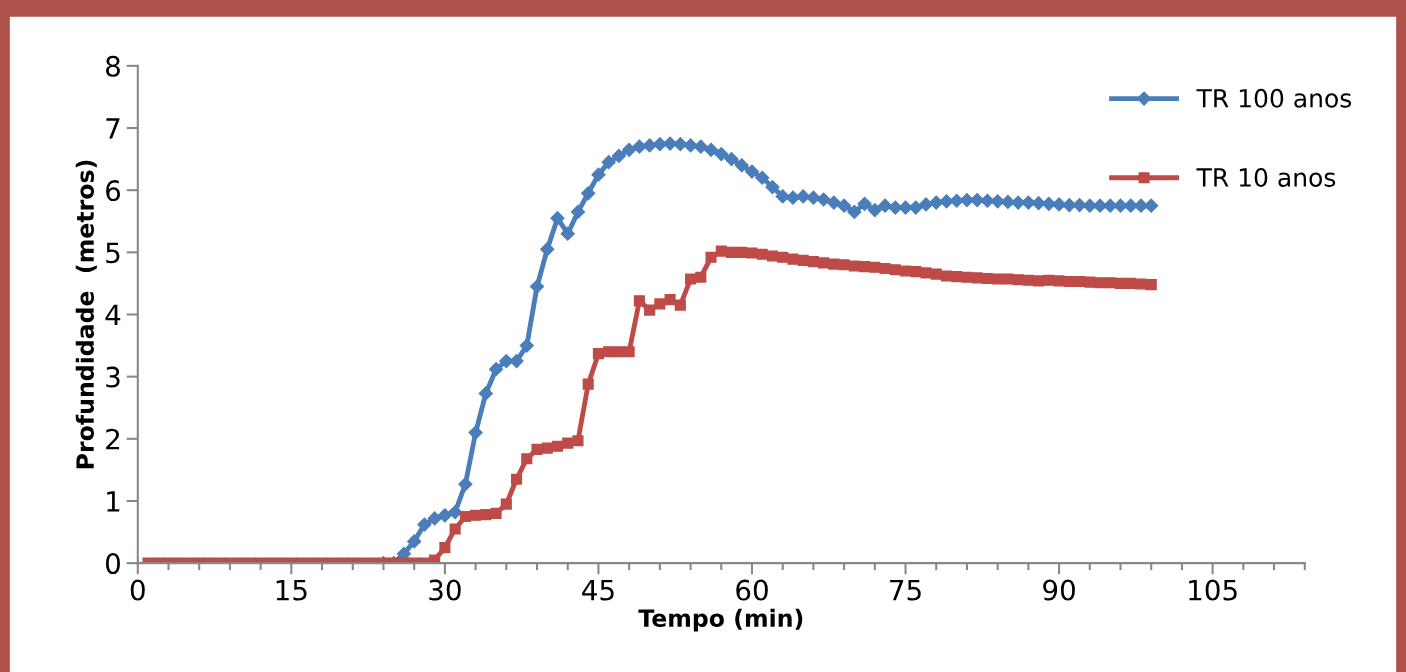  I want to click on x-tick-label: 60, so click(752, 590).